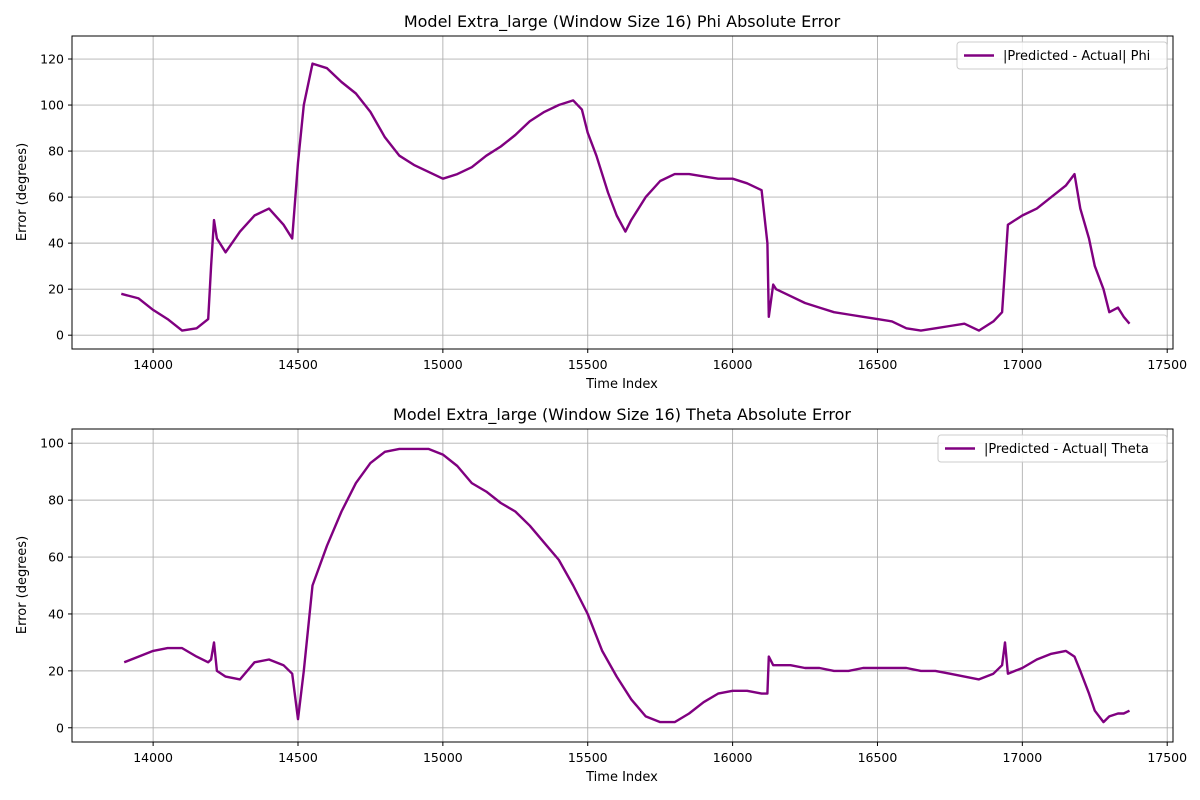  I want to click on theta-legend-box, so click(1052, 448).